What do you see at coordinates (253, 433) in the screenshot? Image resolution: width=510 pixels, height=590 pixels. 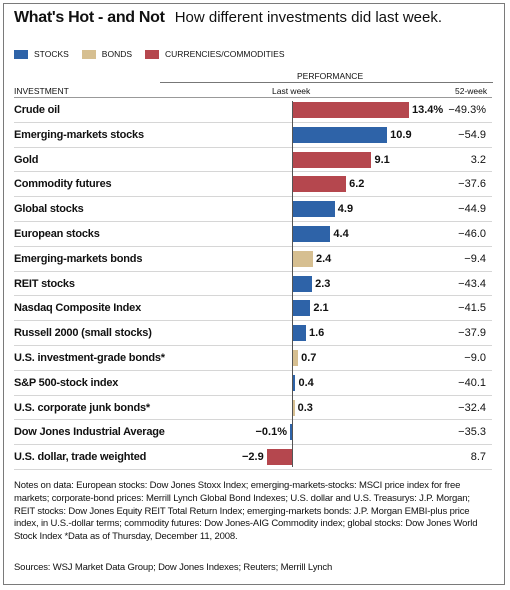 I see `table-row: Dow Jones Industrial Average −0.1% −35.3` at bounding box center [253, 433].